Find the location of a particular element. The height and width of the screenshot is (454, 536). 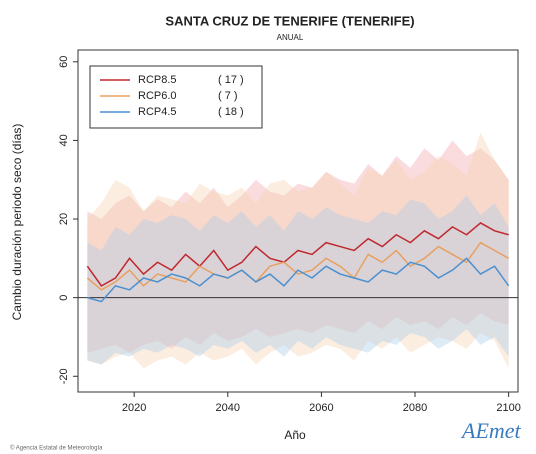

x-tick-label: 2080 is located at coordinates (415, 408).